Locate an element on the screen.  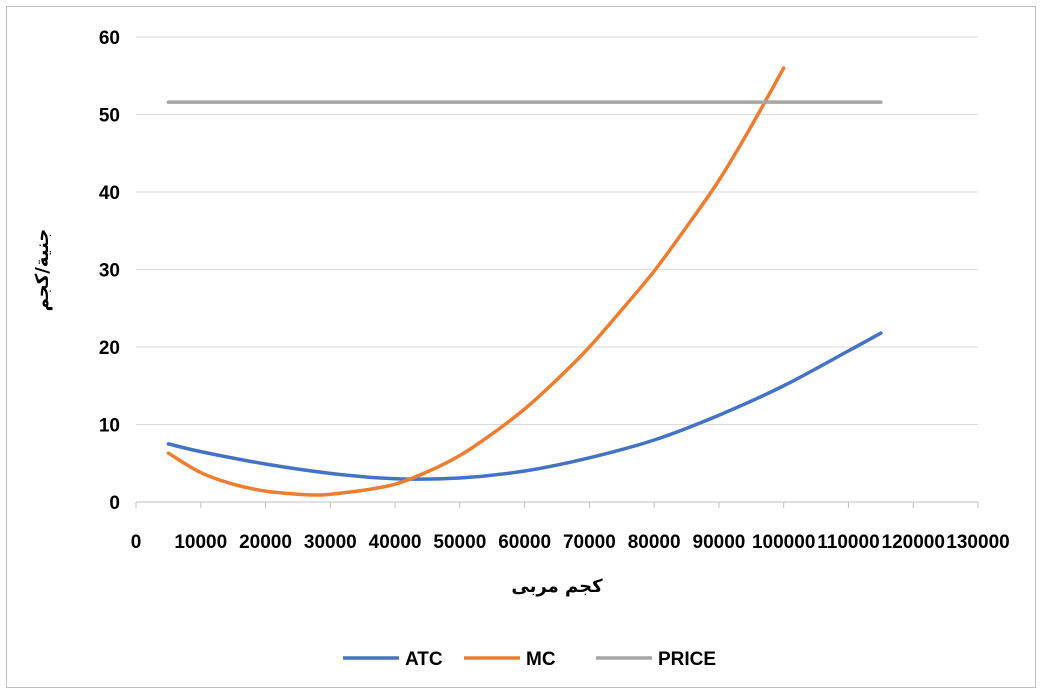
y-axis-title: جنية/كجم is located at coordinates (42, 270).